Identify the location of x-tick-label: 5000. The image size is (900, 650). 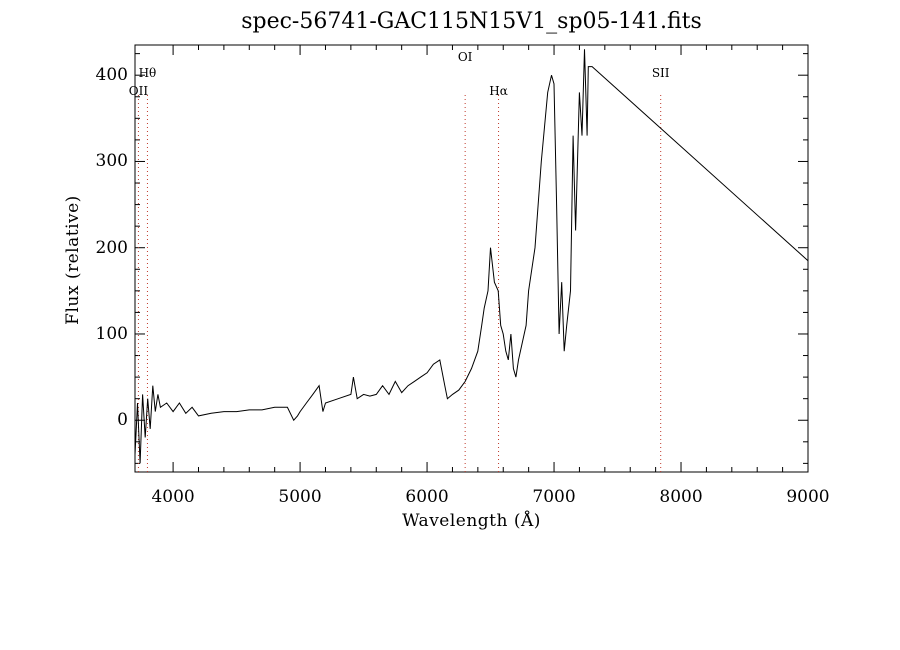
(300, 497).